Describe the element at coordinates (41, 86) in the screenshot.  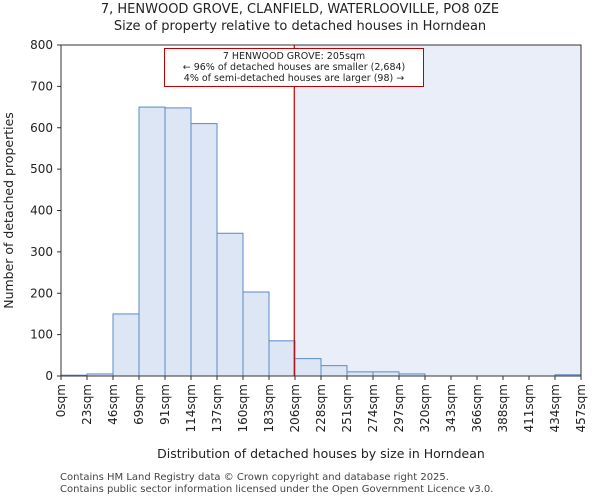
I see `y-tick-label: 700` at that location.